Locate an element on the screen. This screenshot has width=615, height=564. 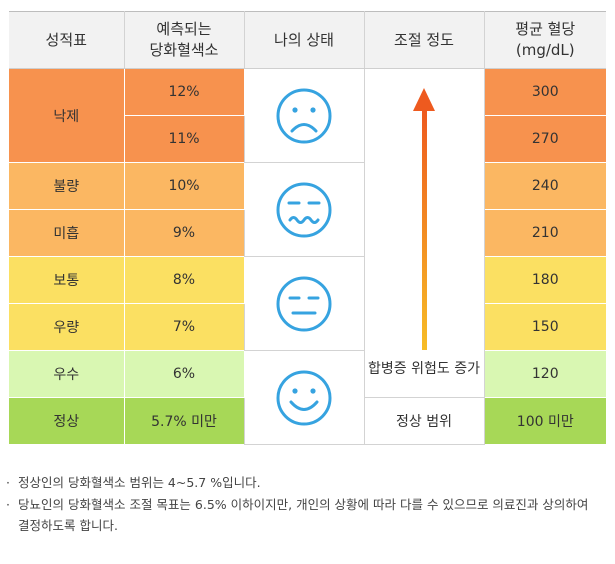
grade-good: 우량 is located at coordinates (67, 327).